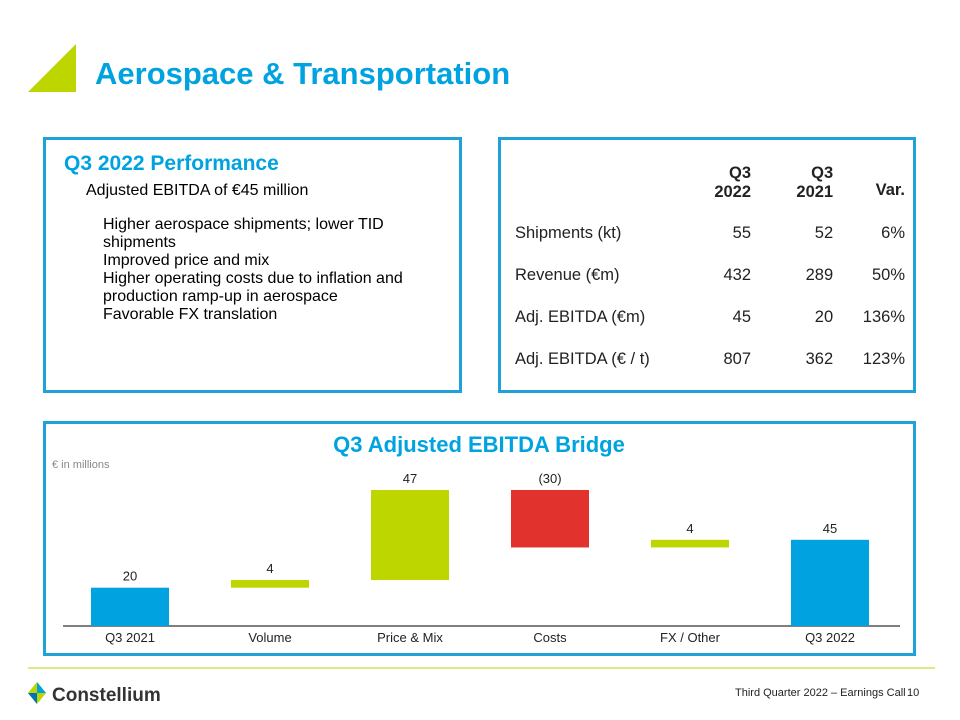 The height and width of the screenshot is (720, 960). I want to click on table-cell: 55, so click(742, 232).